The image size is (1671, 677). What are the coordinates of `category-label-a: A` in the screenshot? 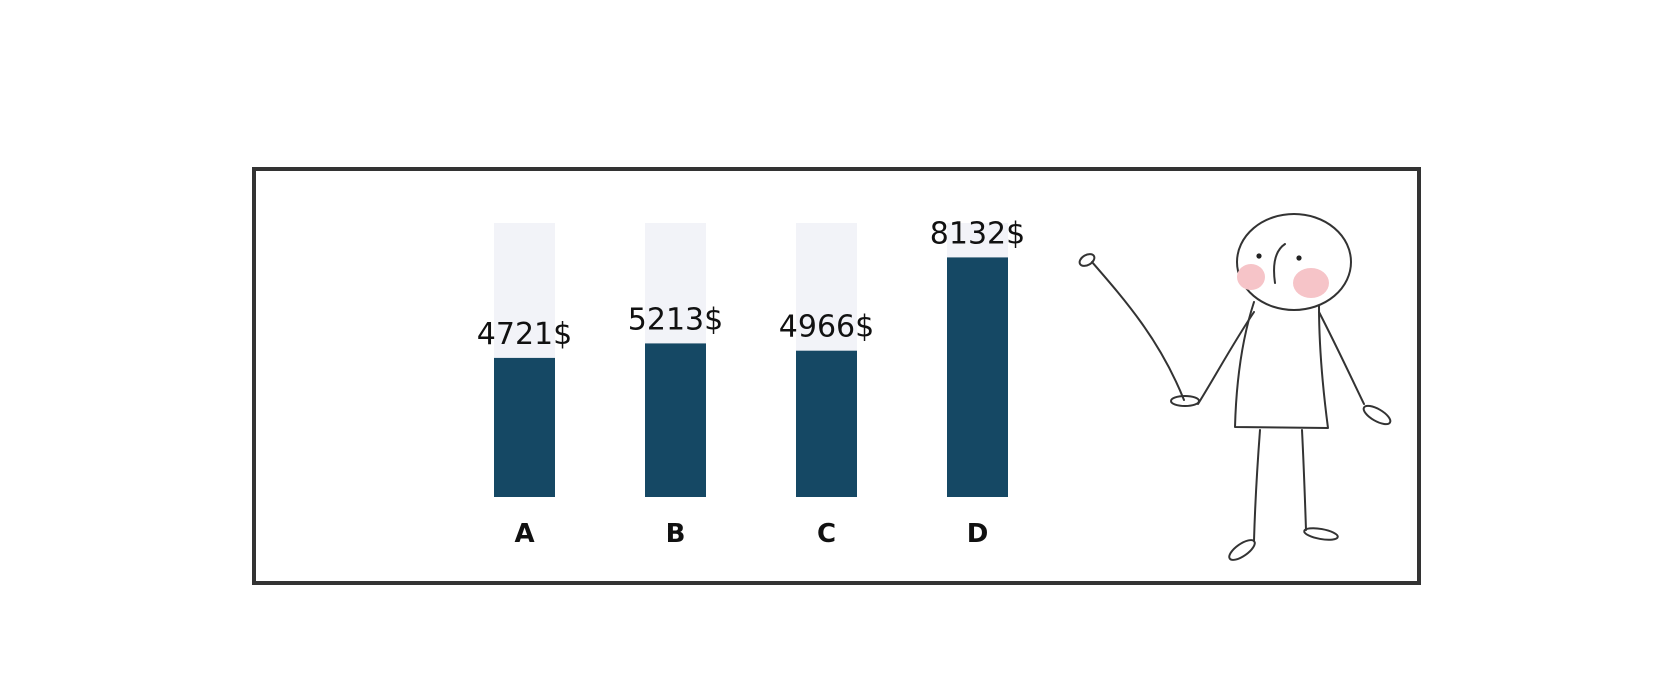 It's located at (524, 534).